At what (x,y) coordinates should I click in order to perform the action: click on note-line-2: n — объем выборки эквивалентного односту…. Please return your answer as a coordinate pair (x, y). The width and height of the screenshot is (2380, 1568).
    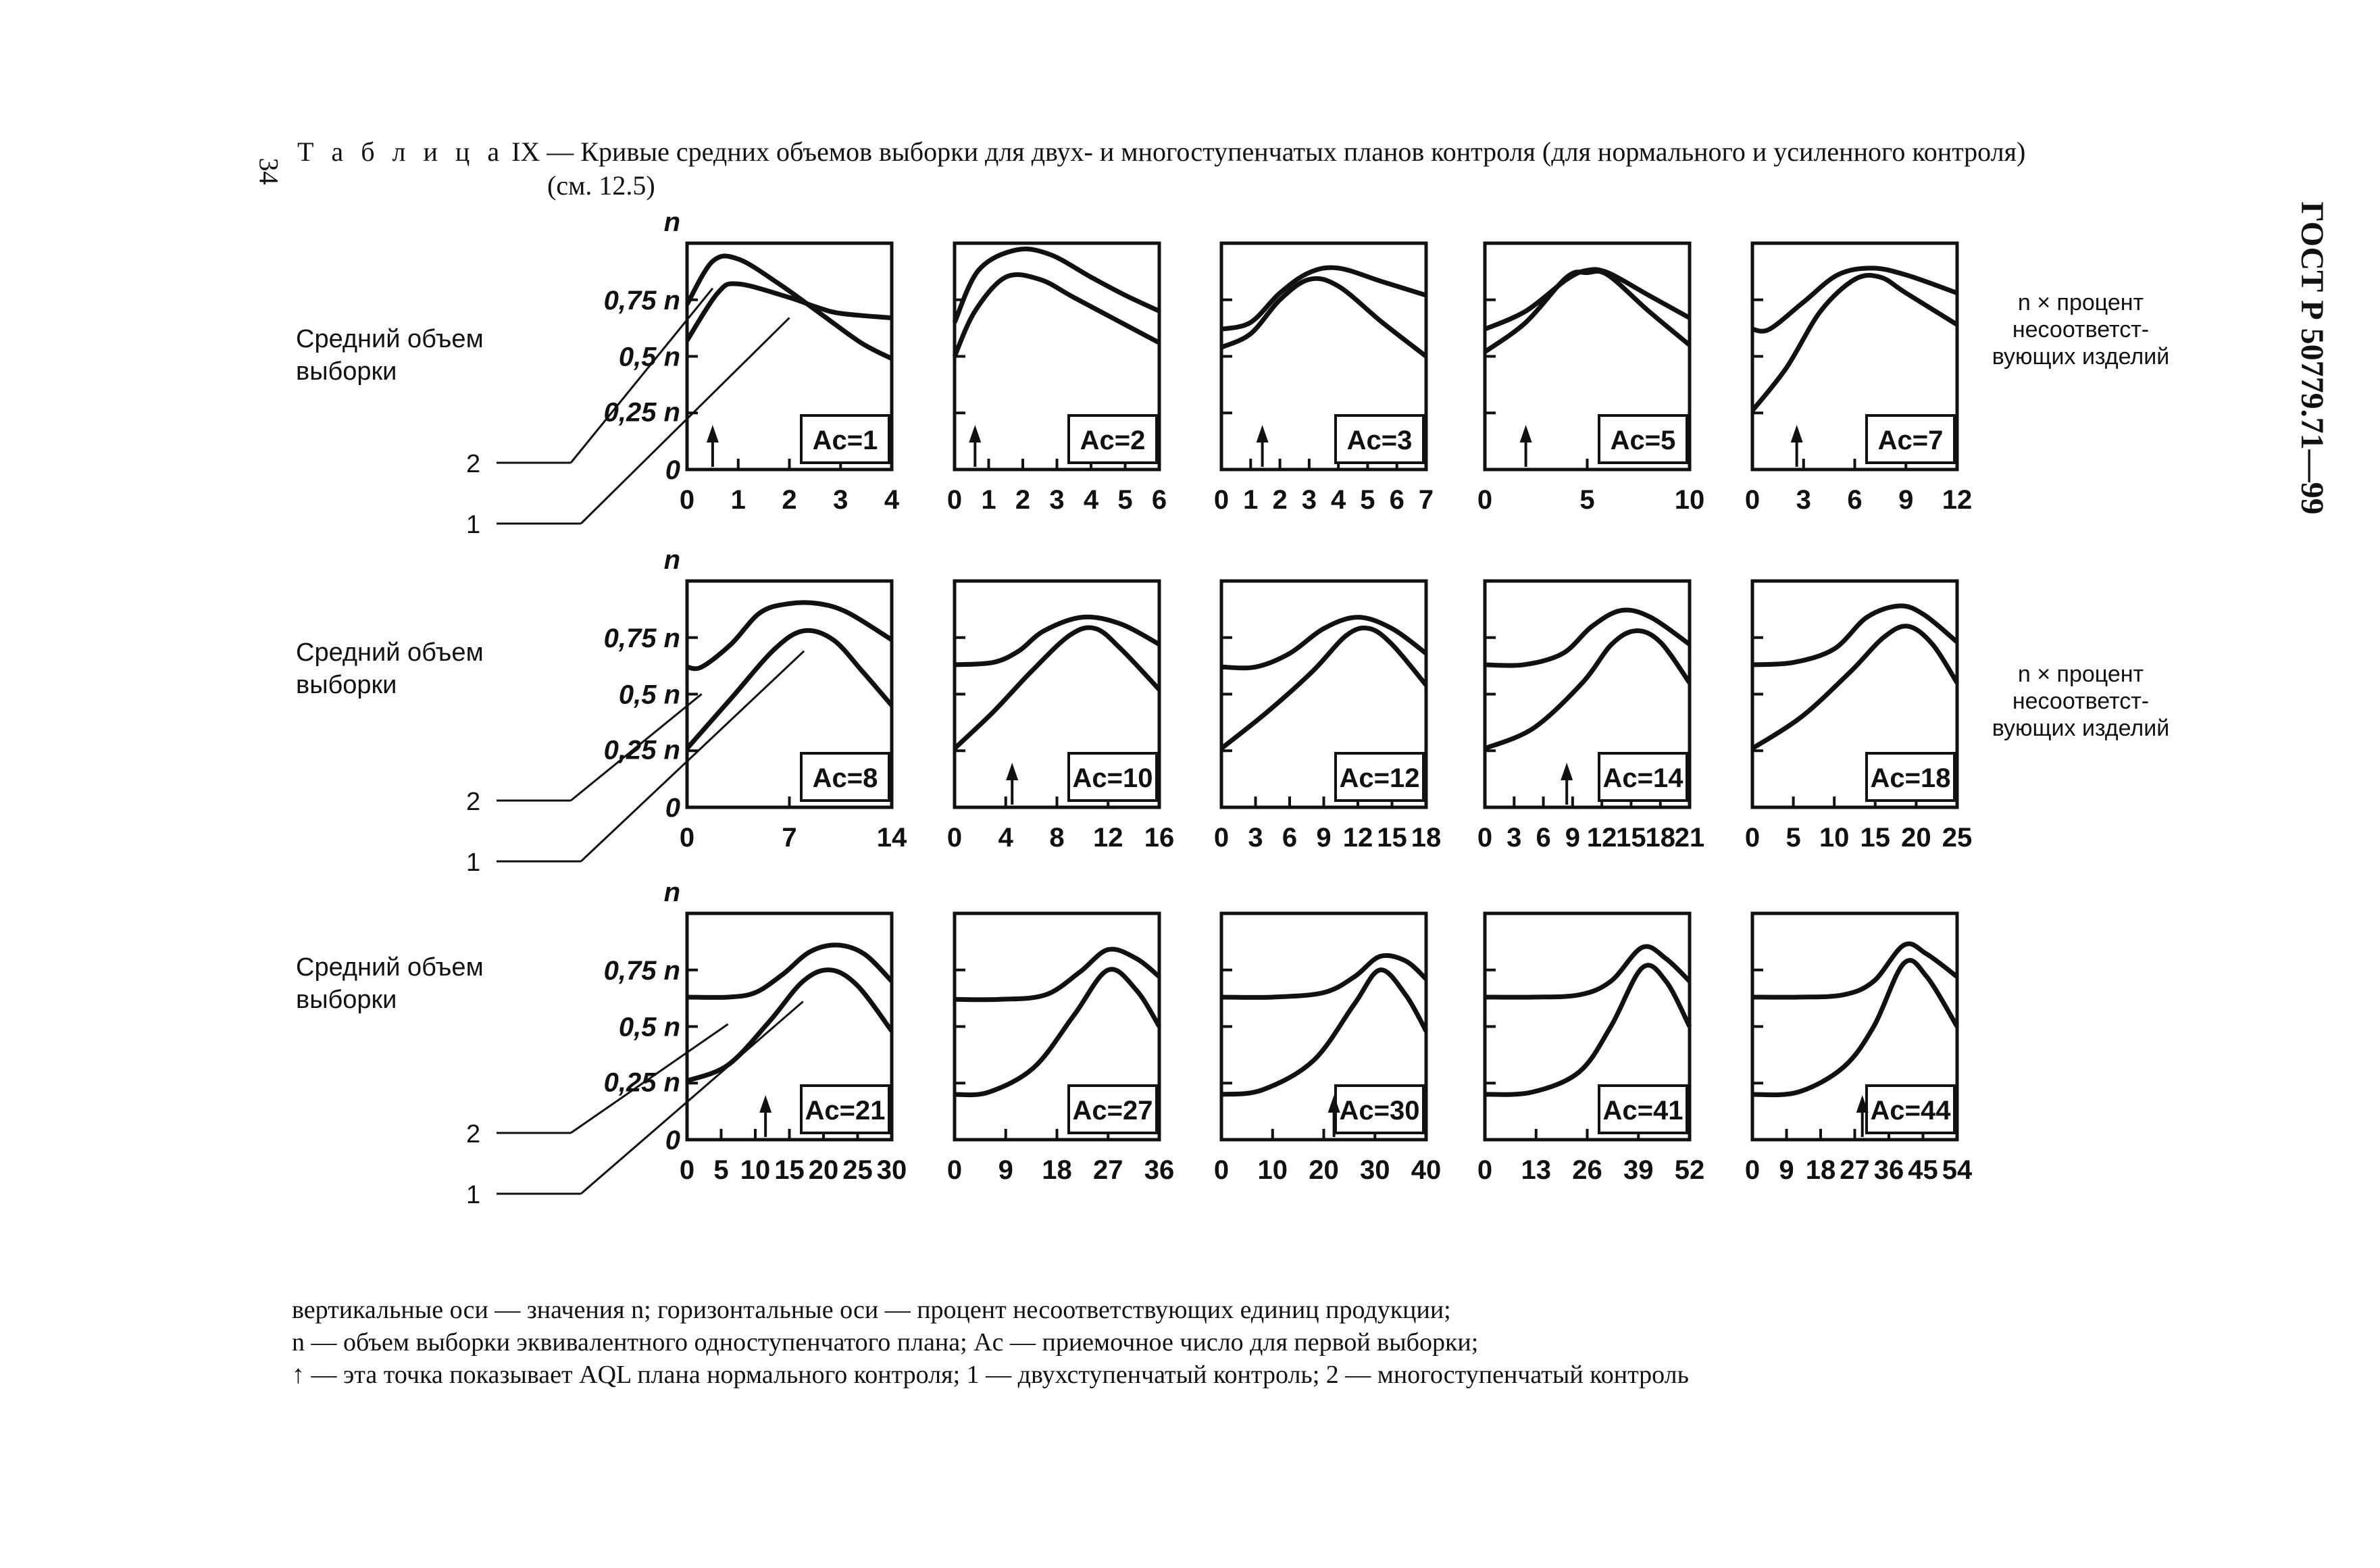
    Looking at the image, I should click on (886, 1342).